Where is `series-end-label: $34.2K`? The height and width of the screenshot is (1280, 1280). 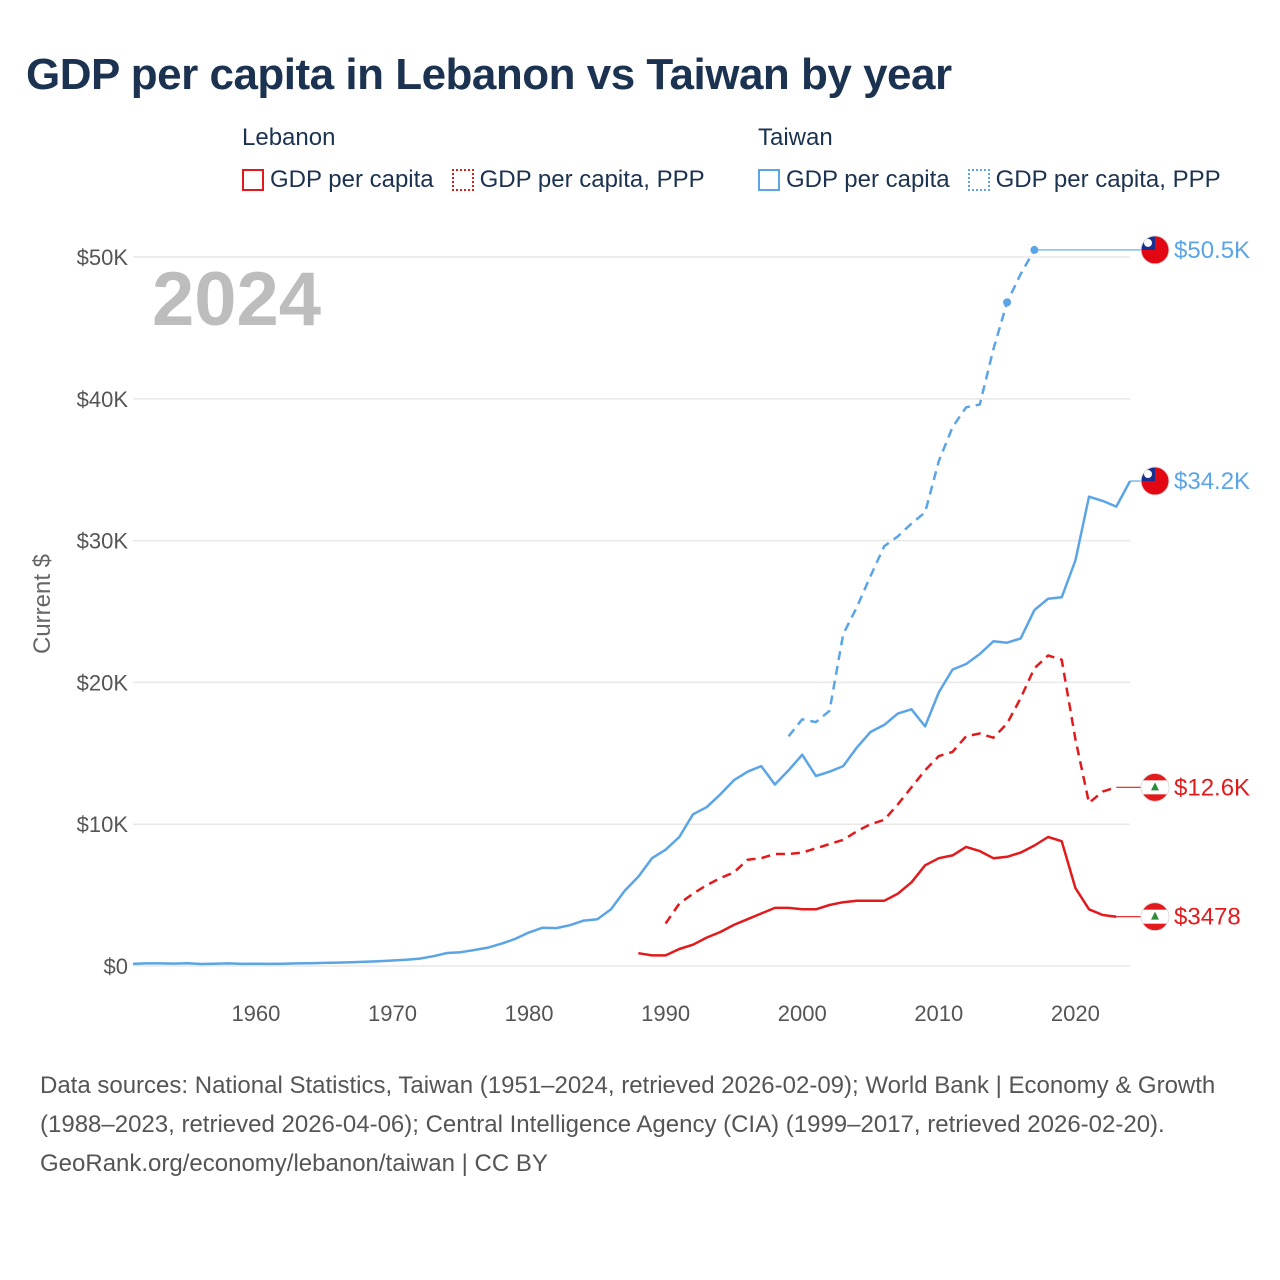 series-end-label: $34.2K is located at coordinates (1212, 481).